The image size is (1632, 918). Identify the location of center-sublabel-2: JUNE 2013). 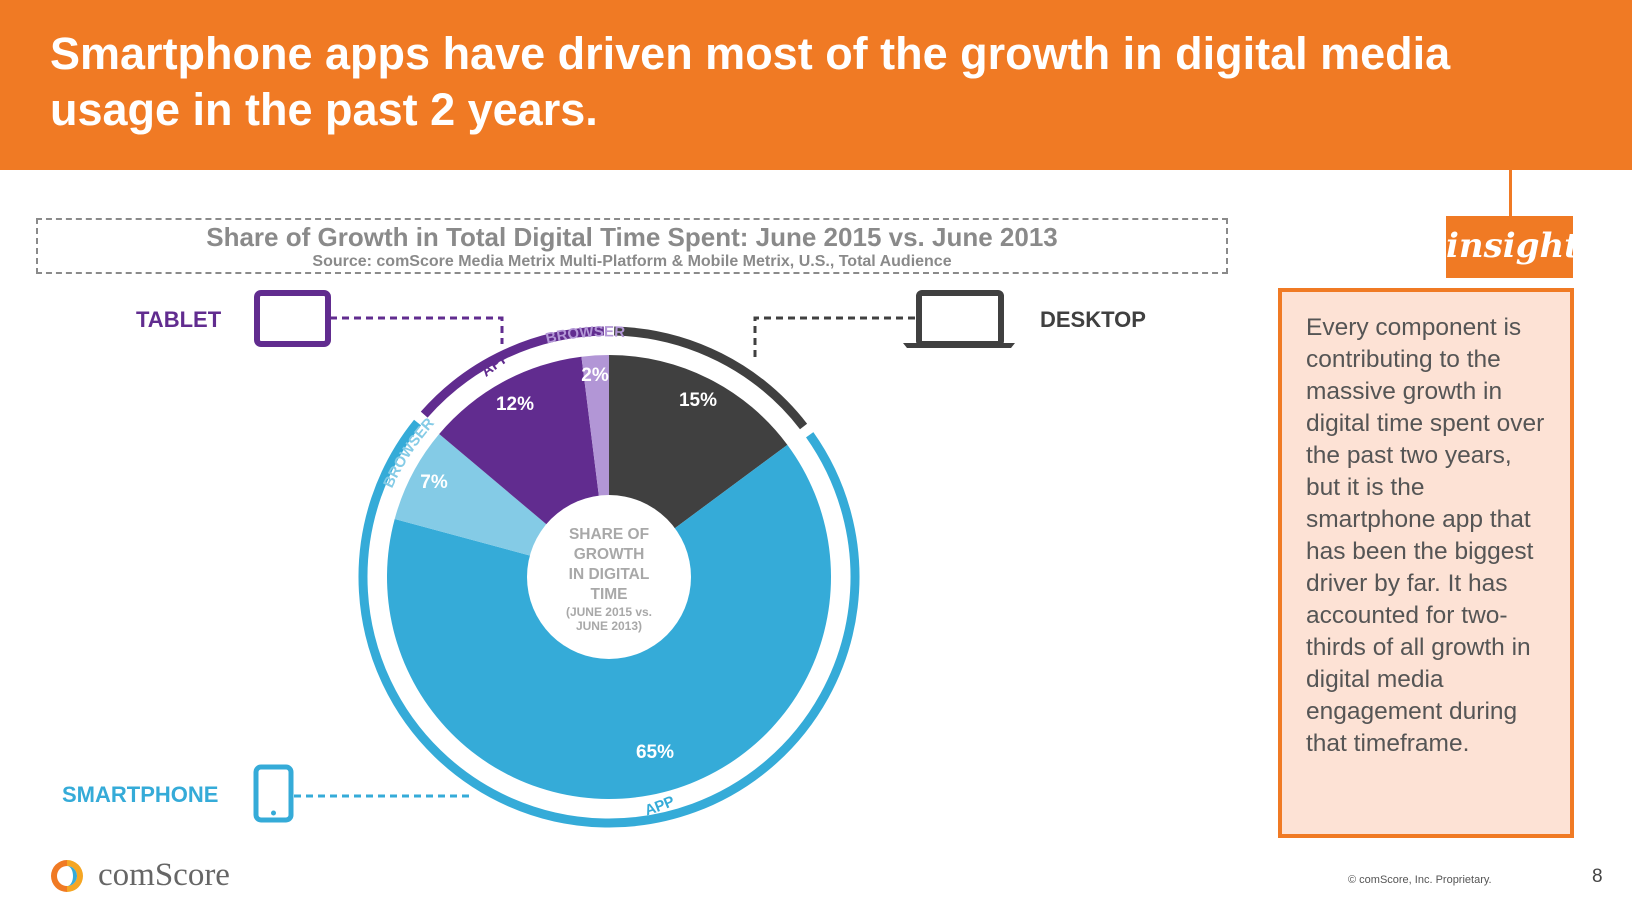
(609, 626).